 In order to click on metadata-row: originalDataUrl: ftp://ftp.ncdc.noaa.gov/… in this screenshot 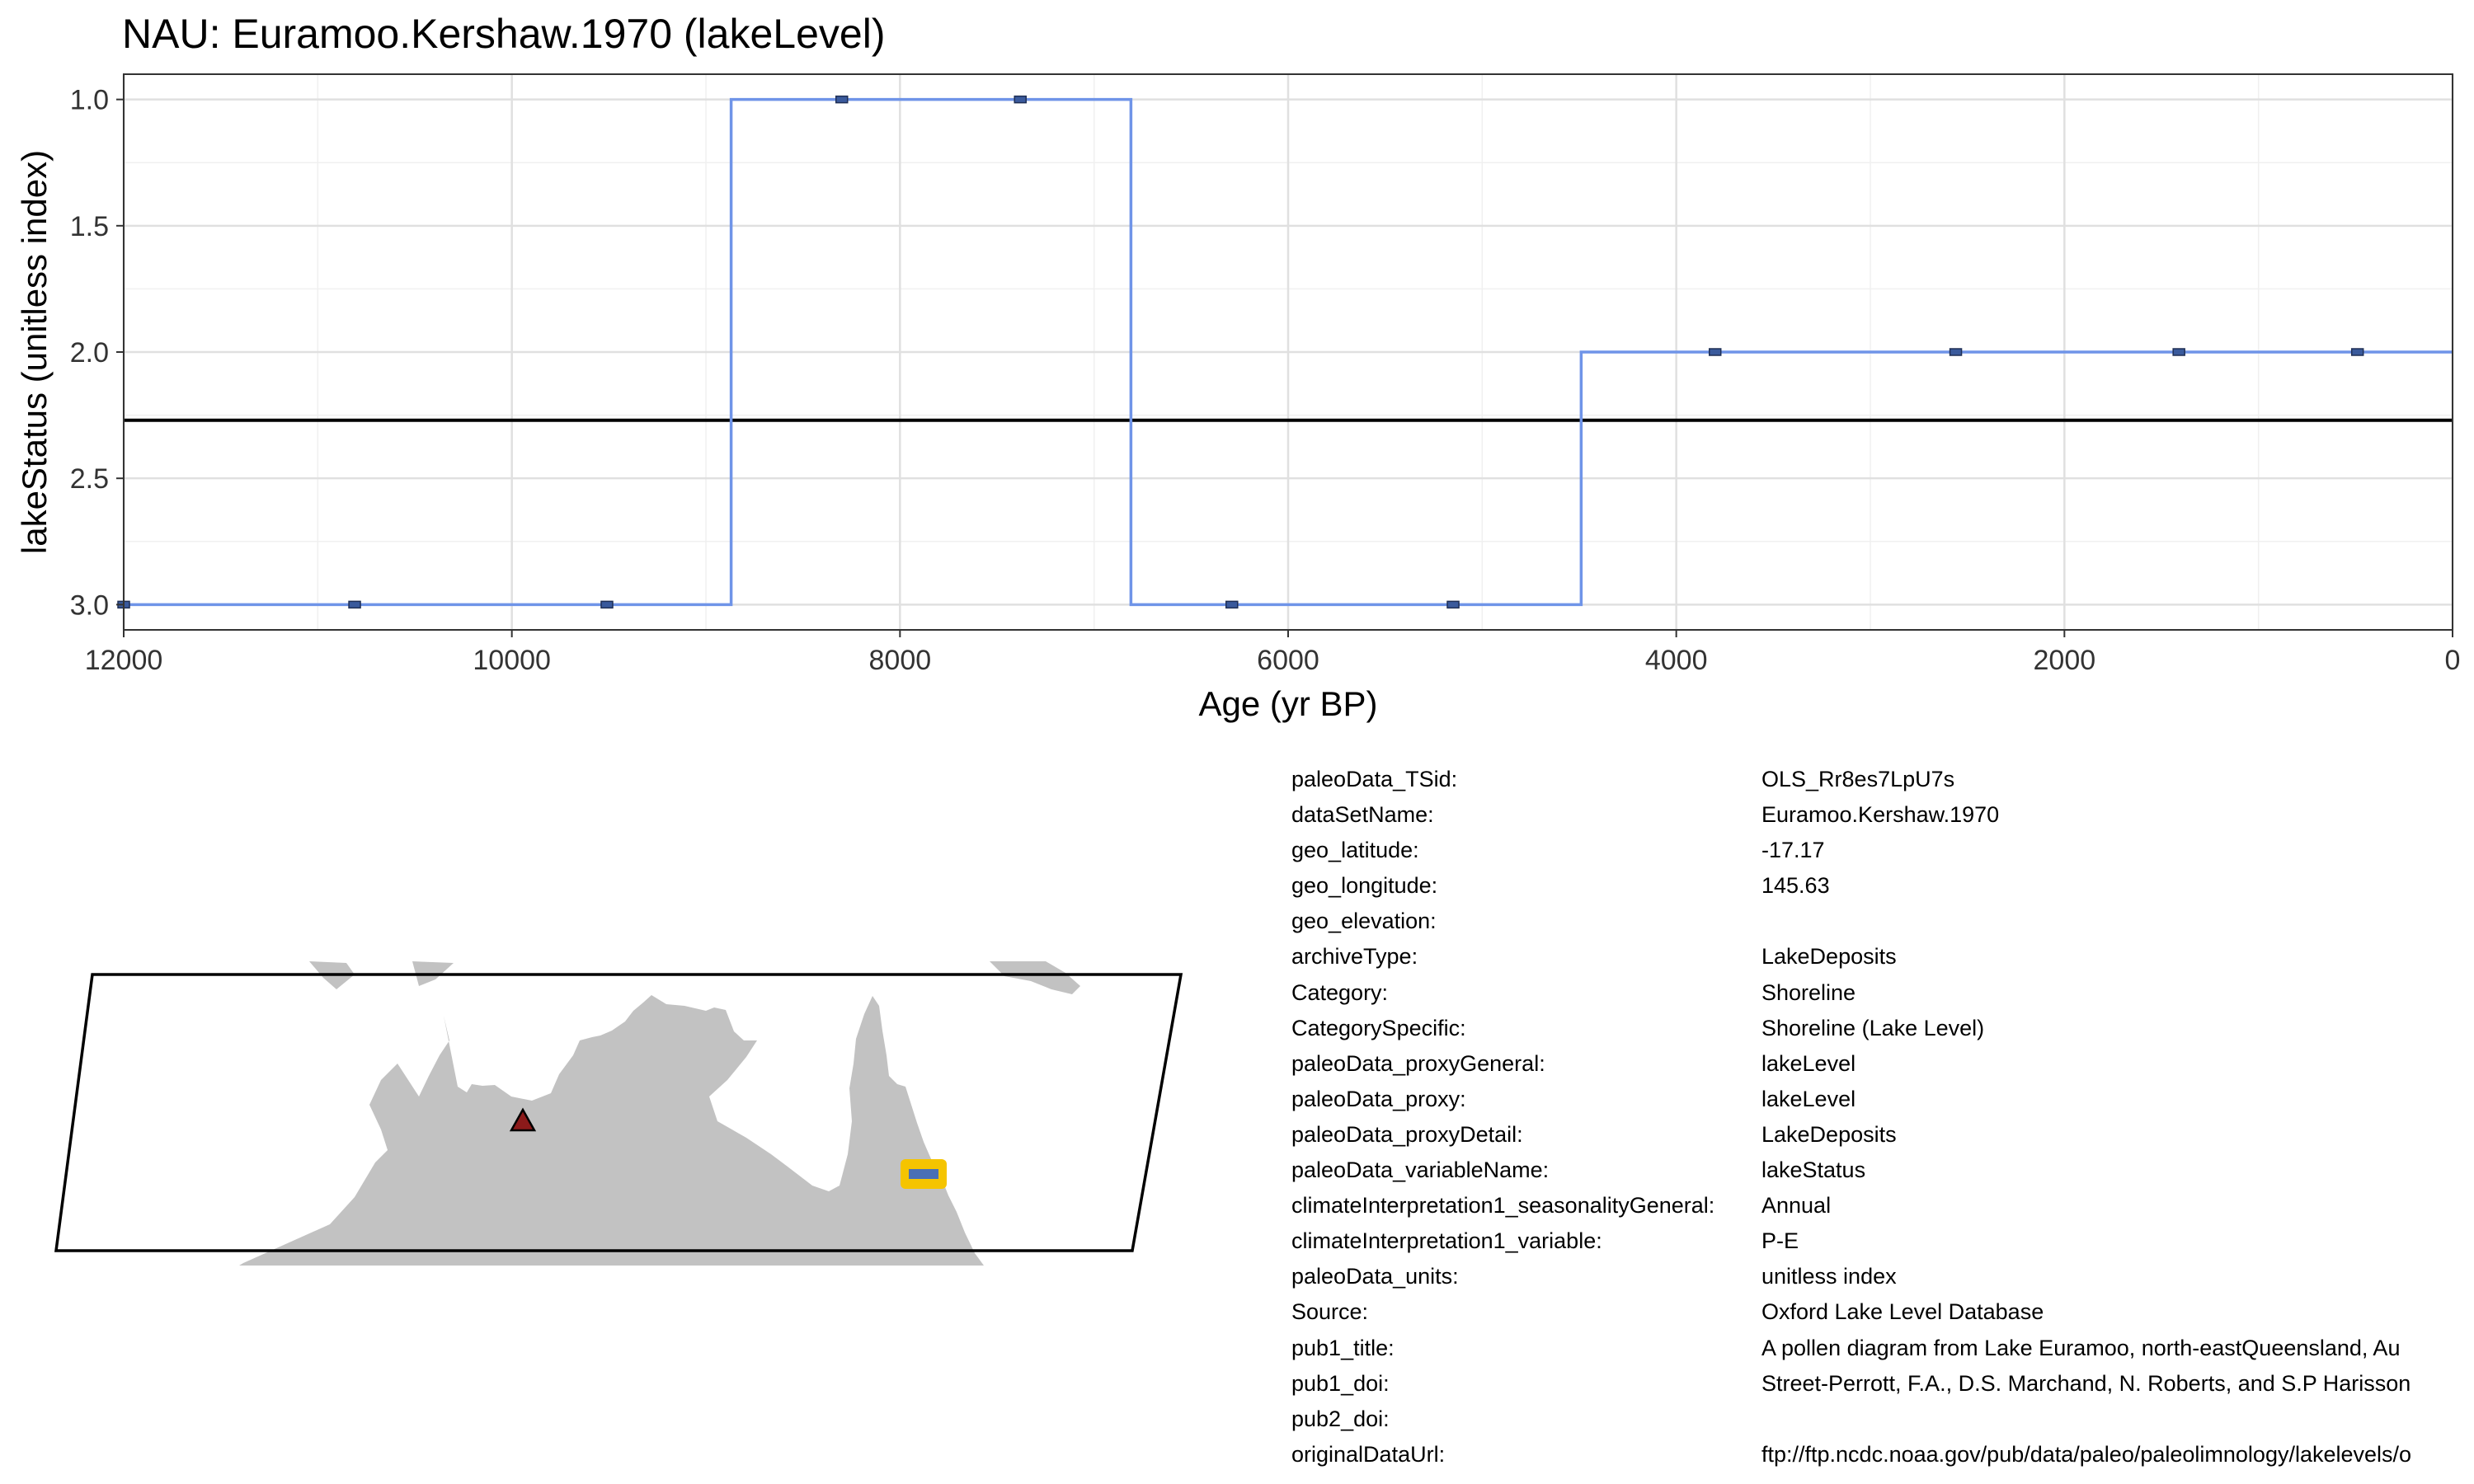, I will do `click(1882, 1454)`.